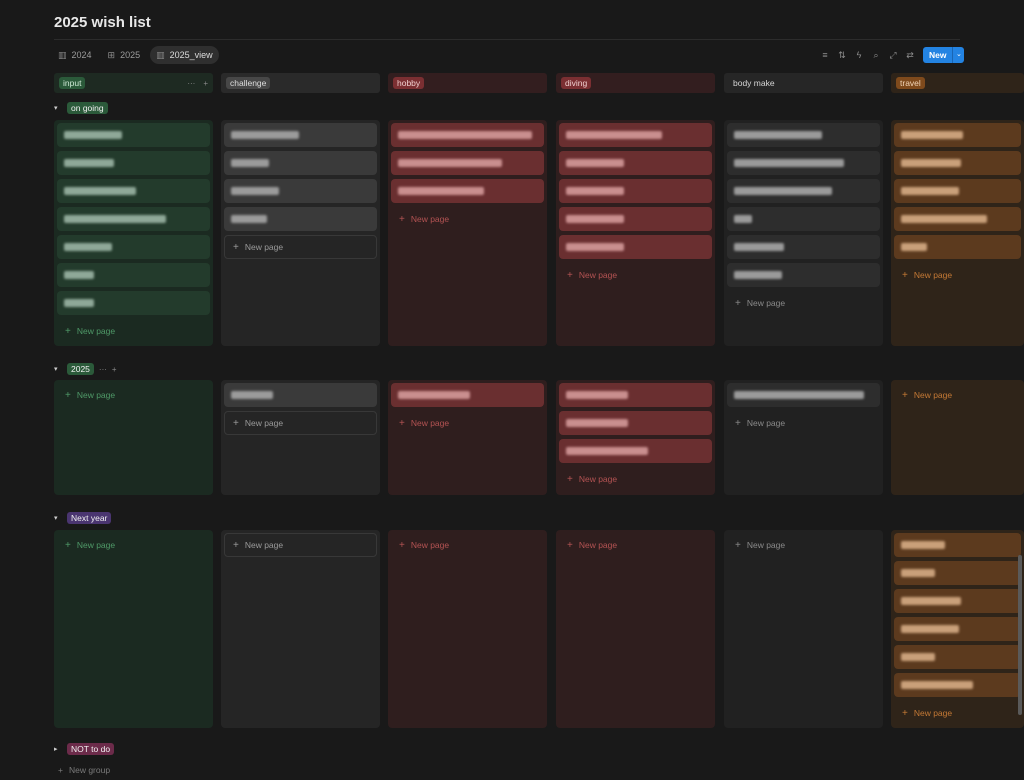 The width and height of the screenshot is (1024, 780). I want to click on column-header-input: input ··· +, so click(133, 83).